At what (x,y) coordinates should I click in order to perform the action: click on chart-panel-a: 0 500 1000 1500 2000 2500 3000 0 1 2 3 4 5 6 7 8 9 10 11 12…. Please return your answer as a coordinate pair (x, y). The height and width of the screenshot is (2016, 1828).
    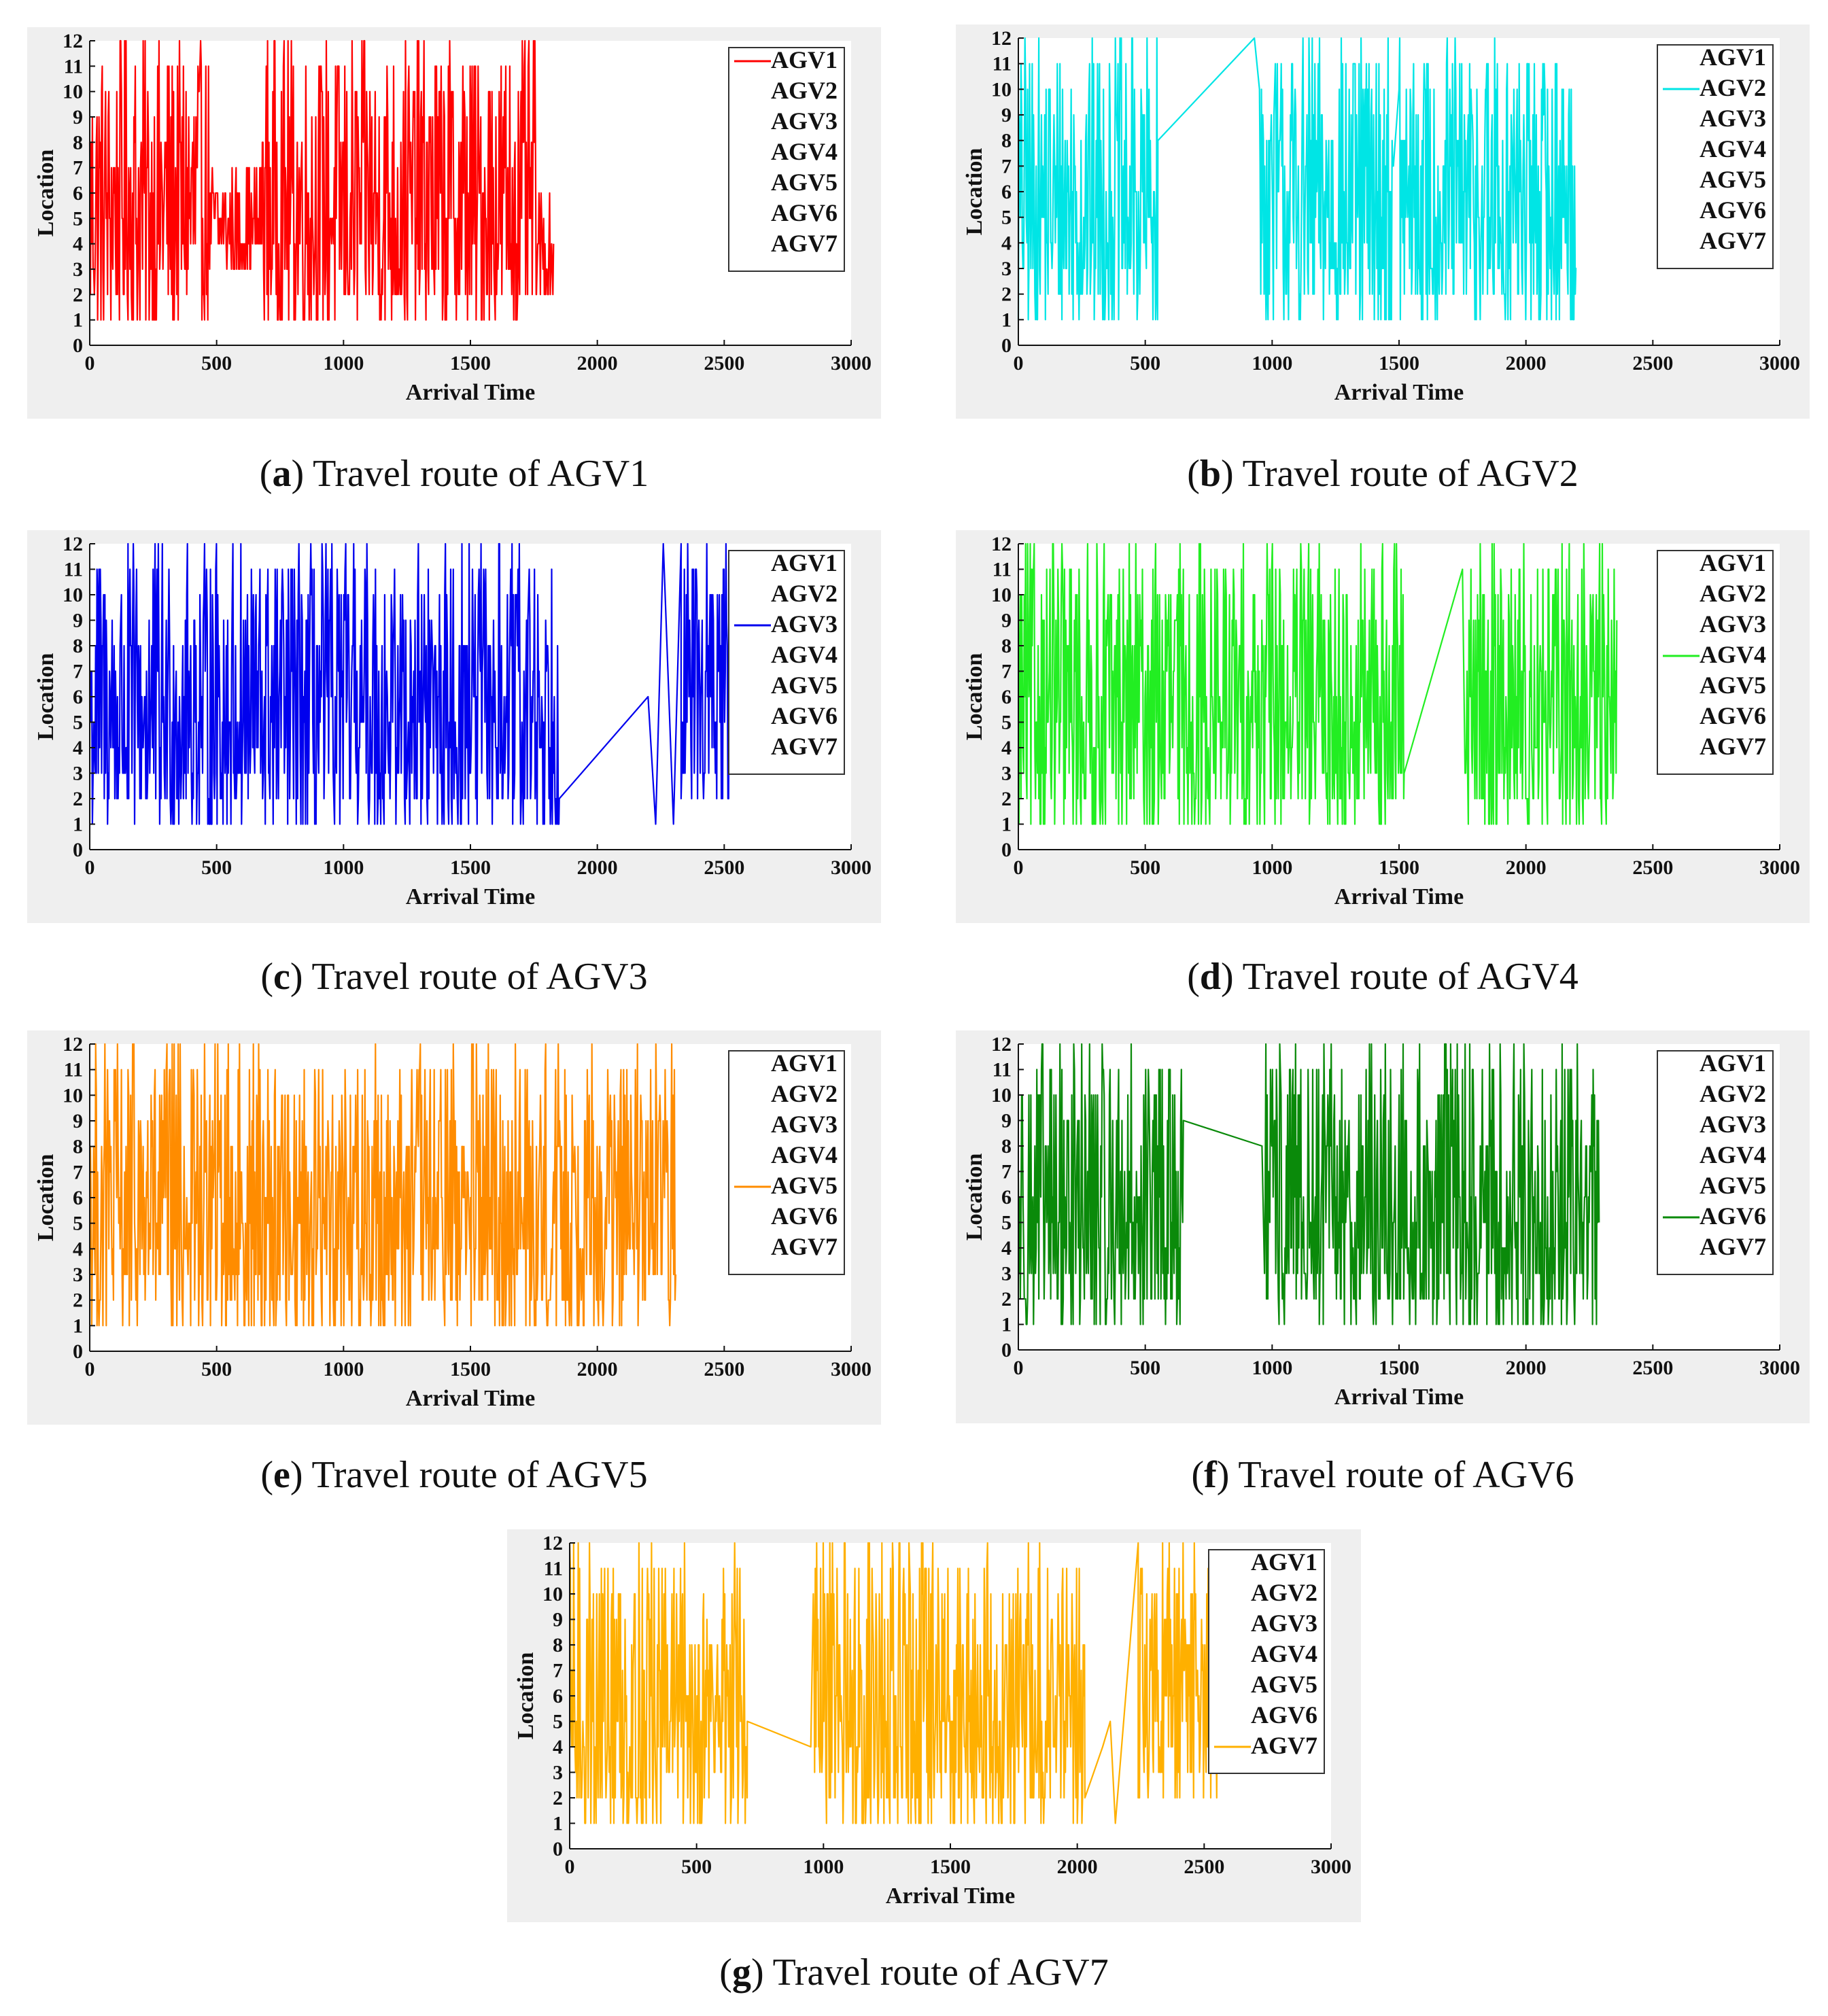
    Looking at the image, I should click on (454, 223).